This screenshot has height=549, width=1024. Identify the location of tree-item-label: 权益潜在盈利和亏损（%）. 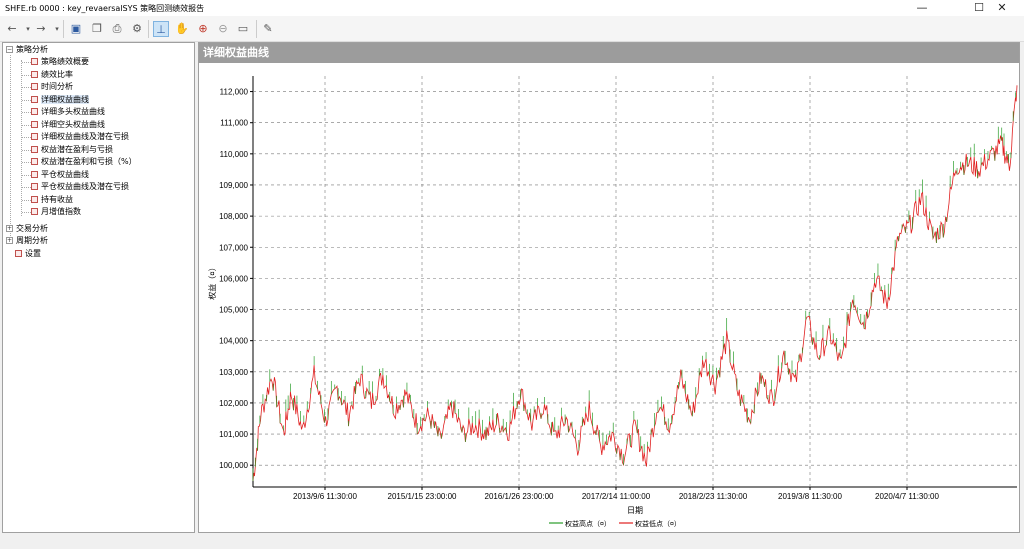
(89, 161).